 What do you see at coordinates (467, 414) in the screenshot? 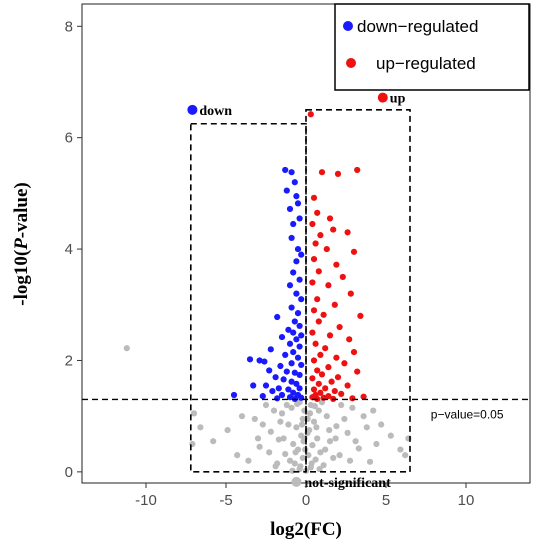
I see `threshold-label: p−value=0.05` at bounding box center [467, 414].